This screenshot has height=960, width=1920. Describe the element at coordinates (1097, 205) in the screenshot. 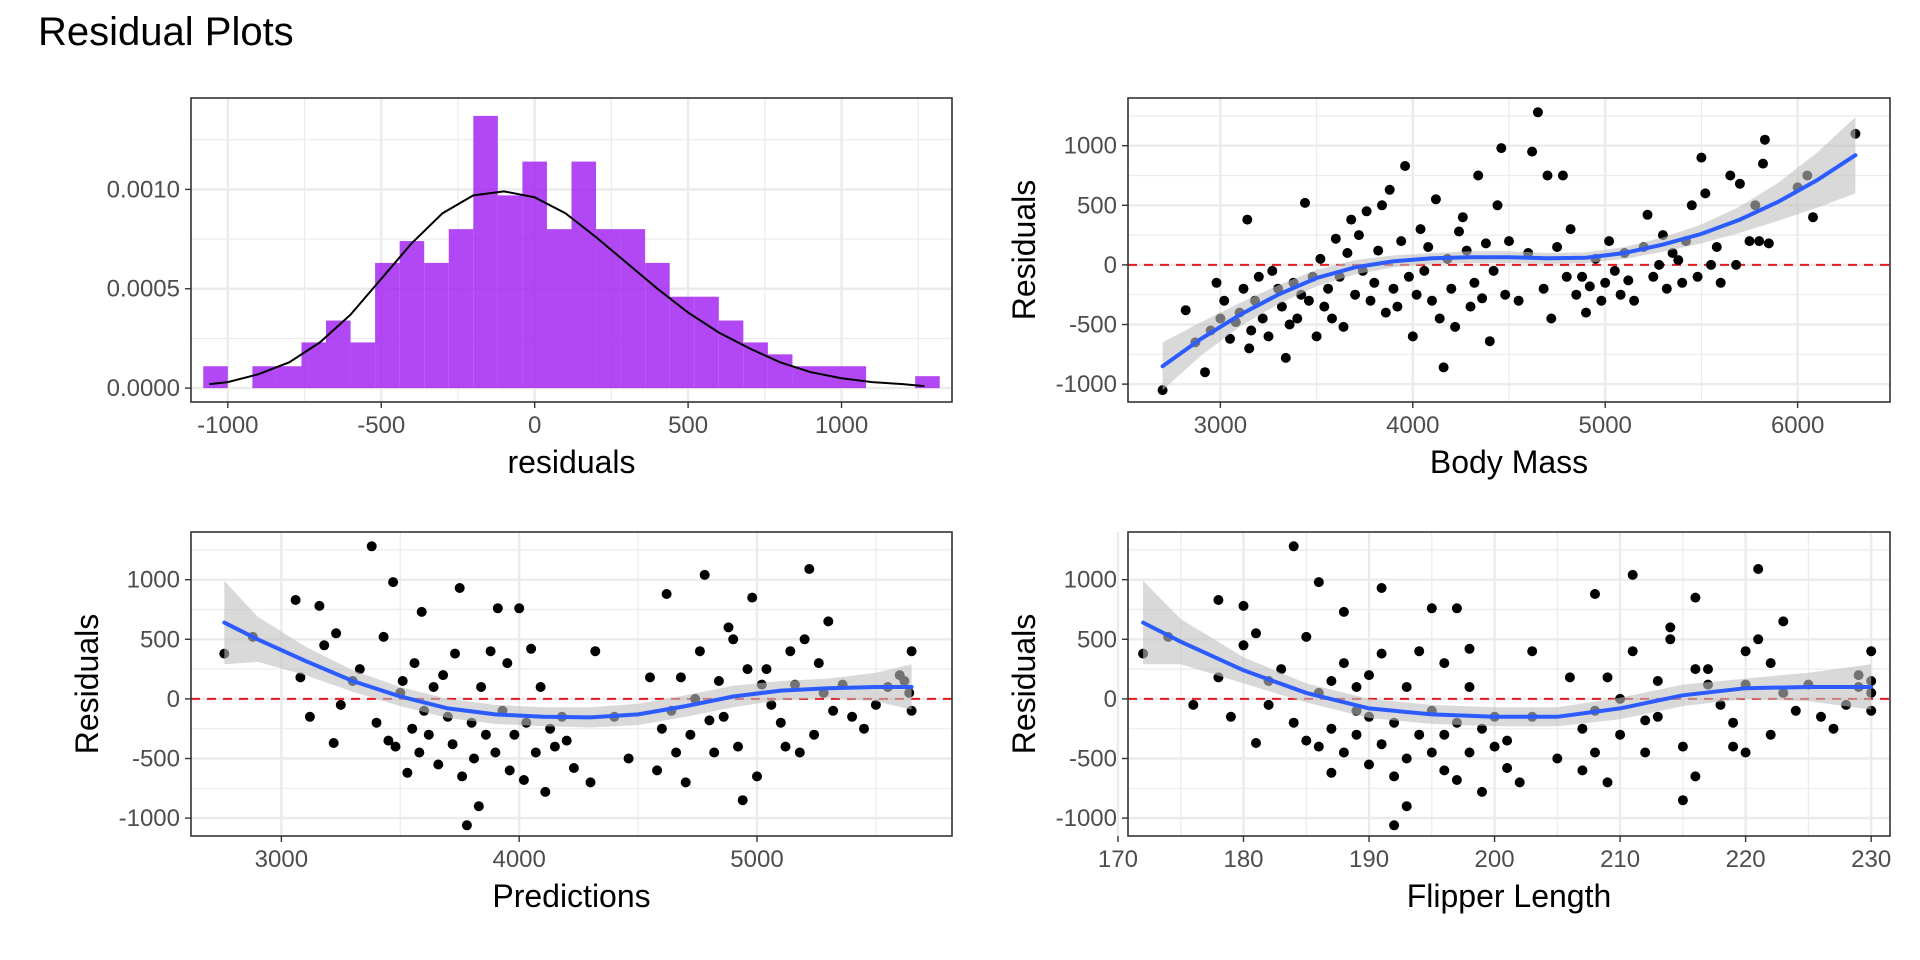

I see `bodymass-y-tick-label: 500` at that location.